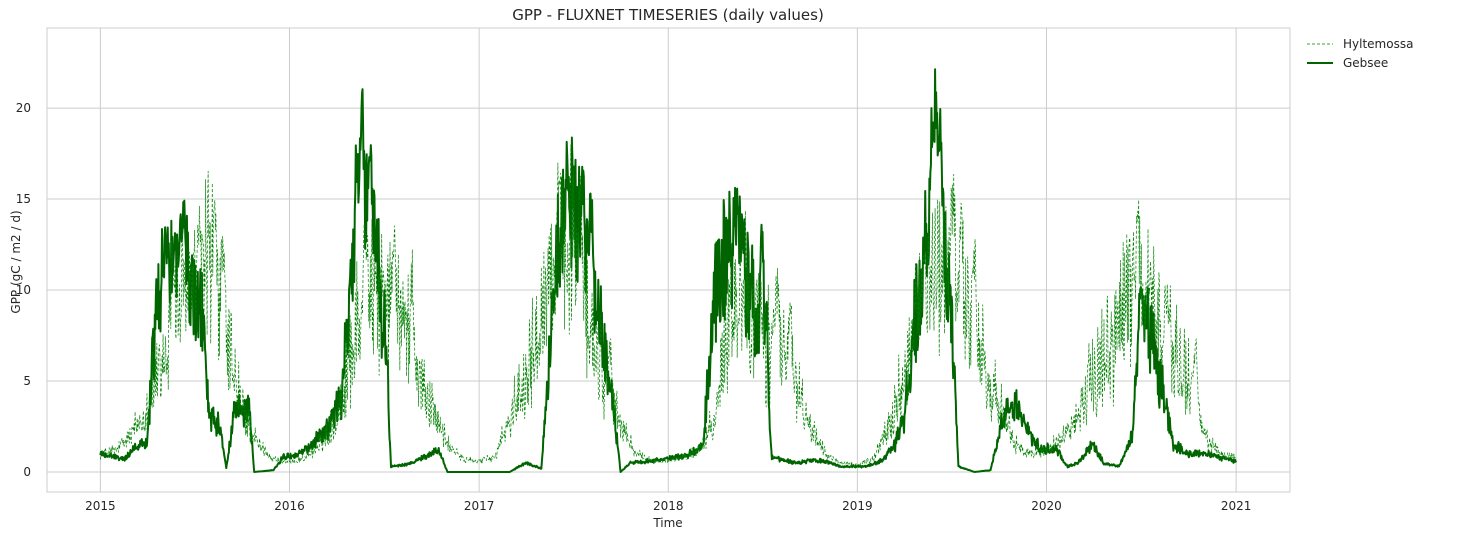  Describe the element at coordinates (668, 506) in the screenshot. I see `x-tick-label: 2018` at that location.